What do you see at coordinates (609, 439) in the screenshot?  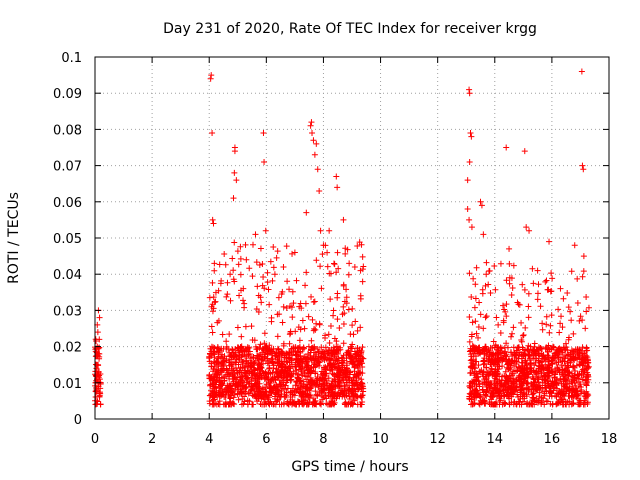 I see `x-tick-label: 18` at bounding box center [609, 439].